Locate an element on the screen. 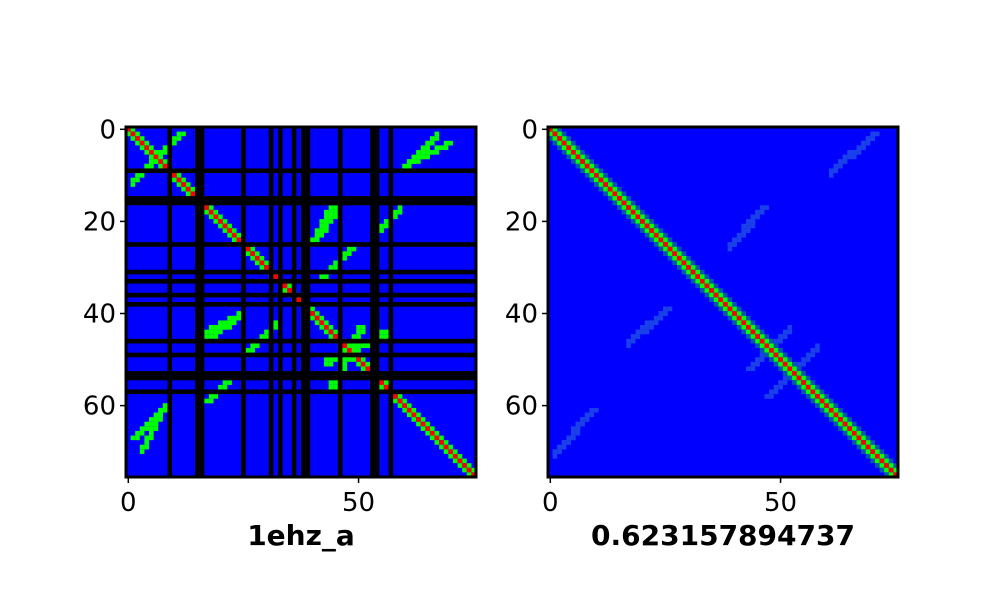 The width and height of the screenshot is (1000, 600). y-tick-label: 60 is located at coordinates (99, 407).